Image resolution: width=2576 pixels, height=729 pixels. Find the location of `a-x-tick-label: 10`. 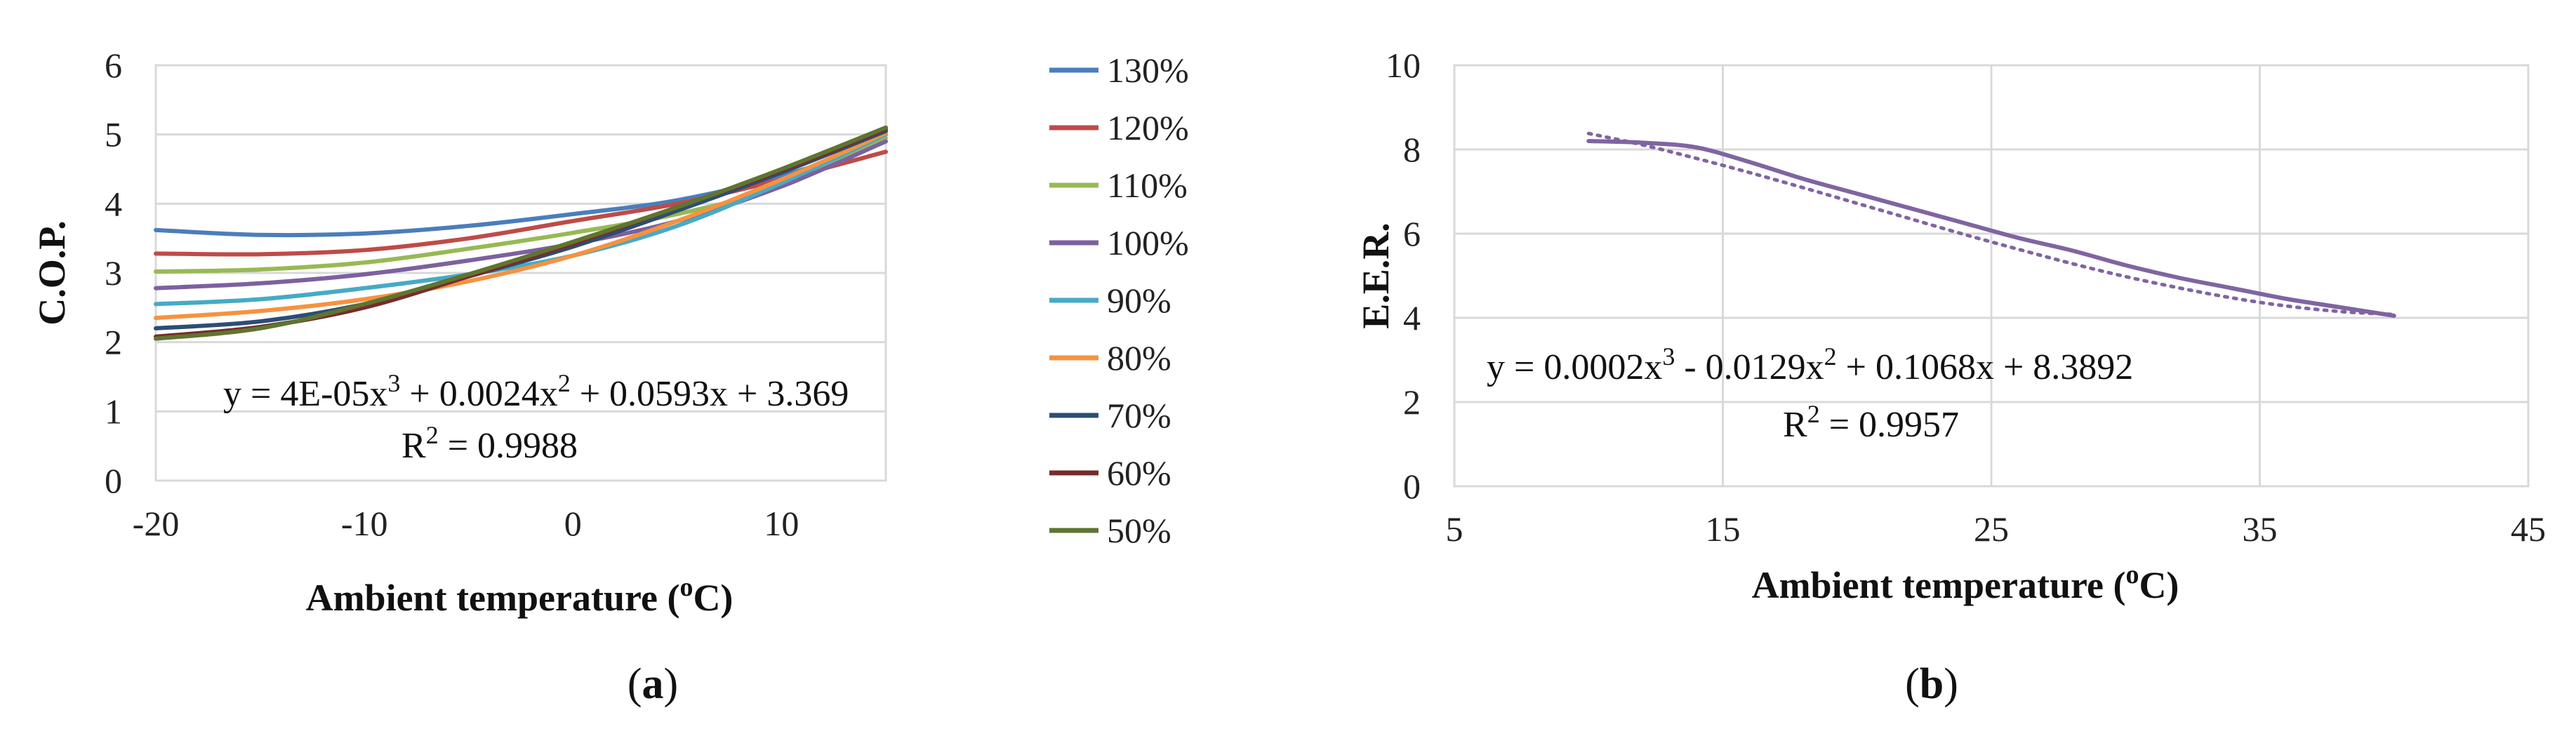

a-x-tick-label: 10 is located at coordinates (781, 523).